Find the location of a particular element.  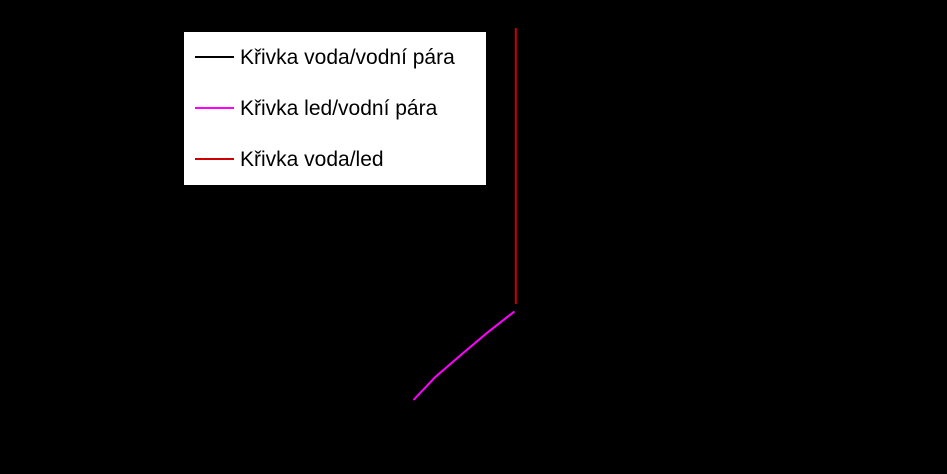

series-layer is located at coordinates (464, 214).